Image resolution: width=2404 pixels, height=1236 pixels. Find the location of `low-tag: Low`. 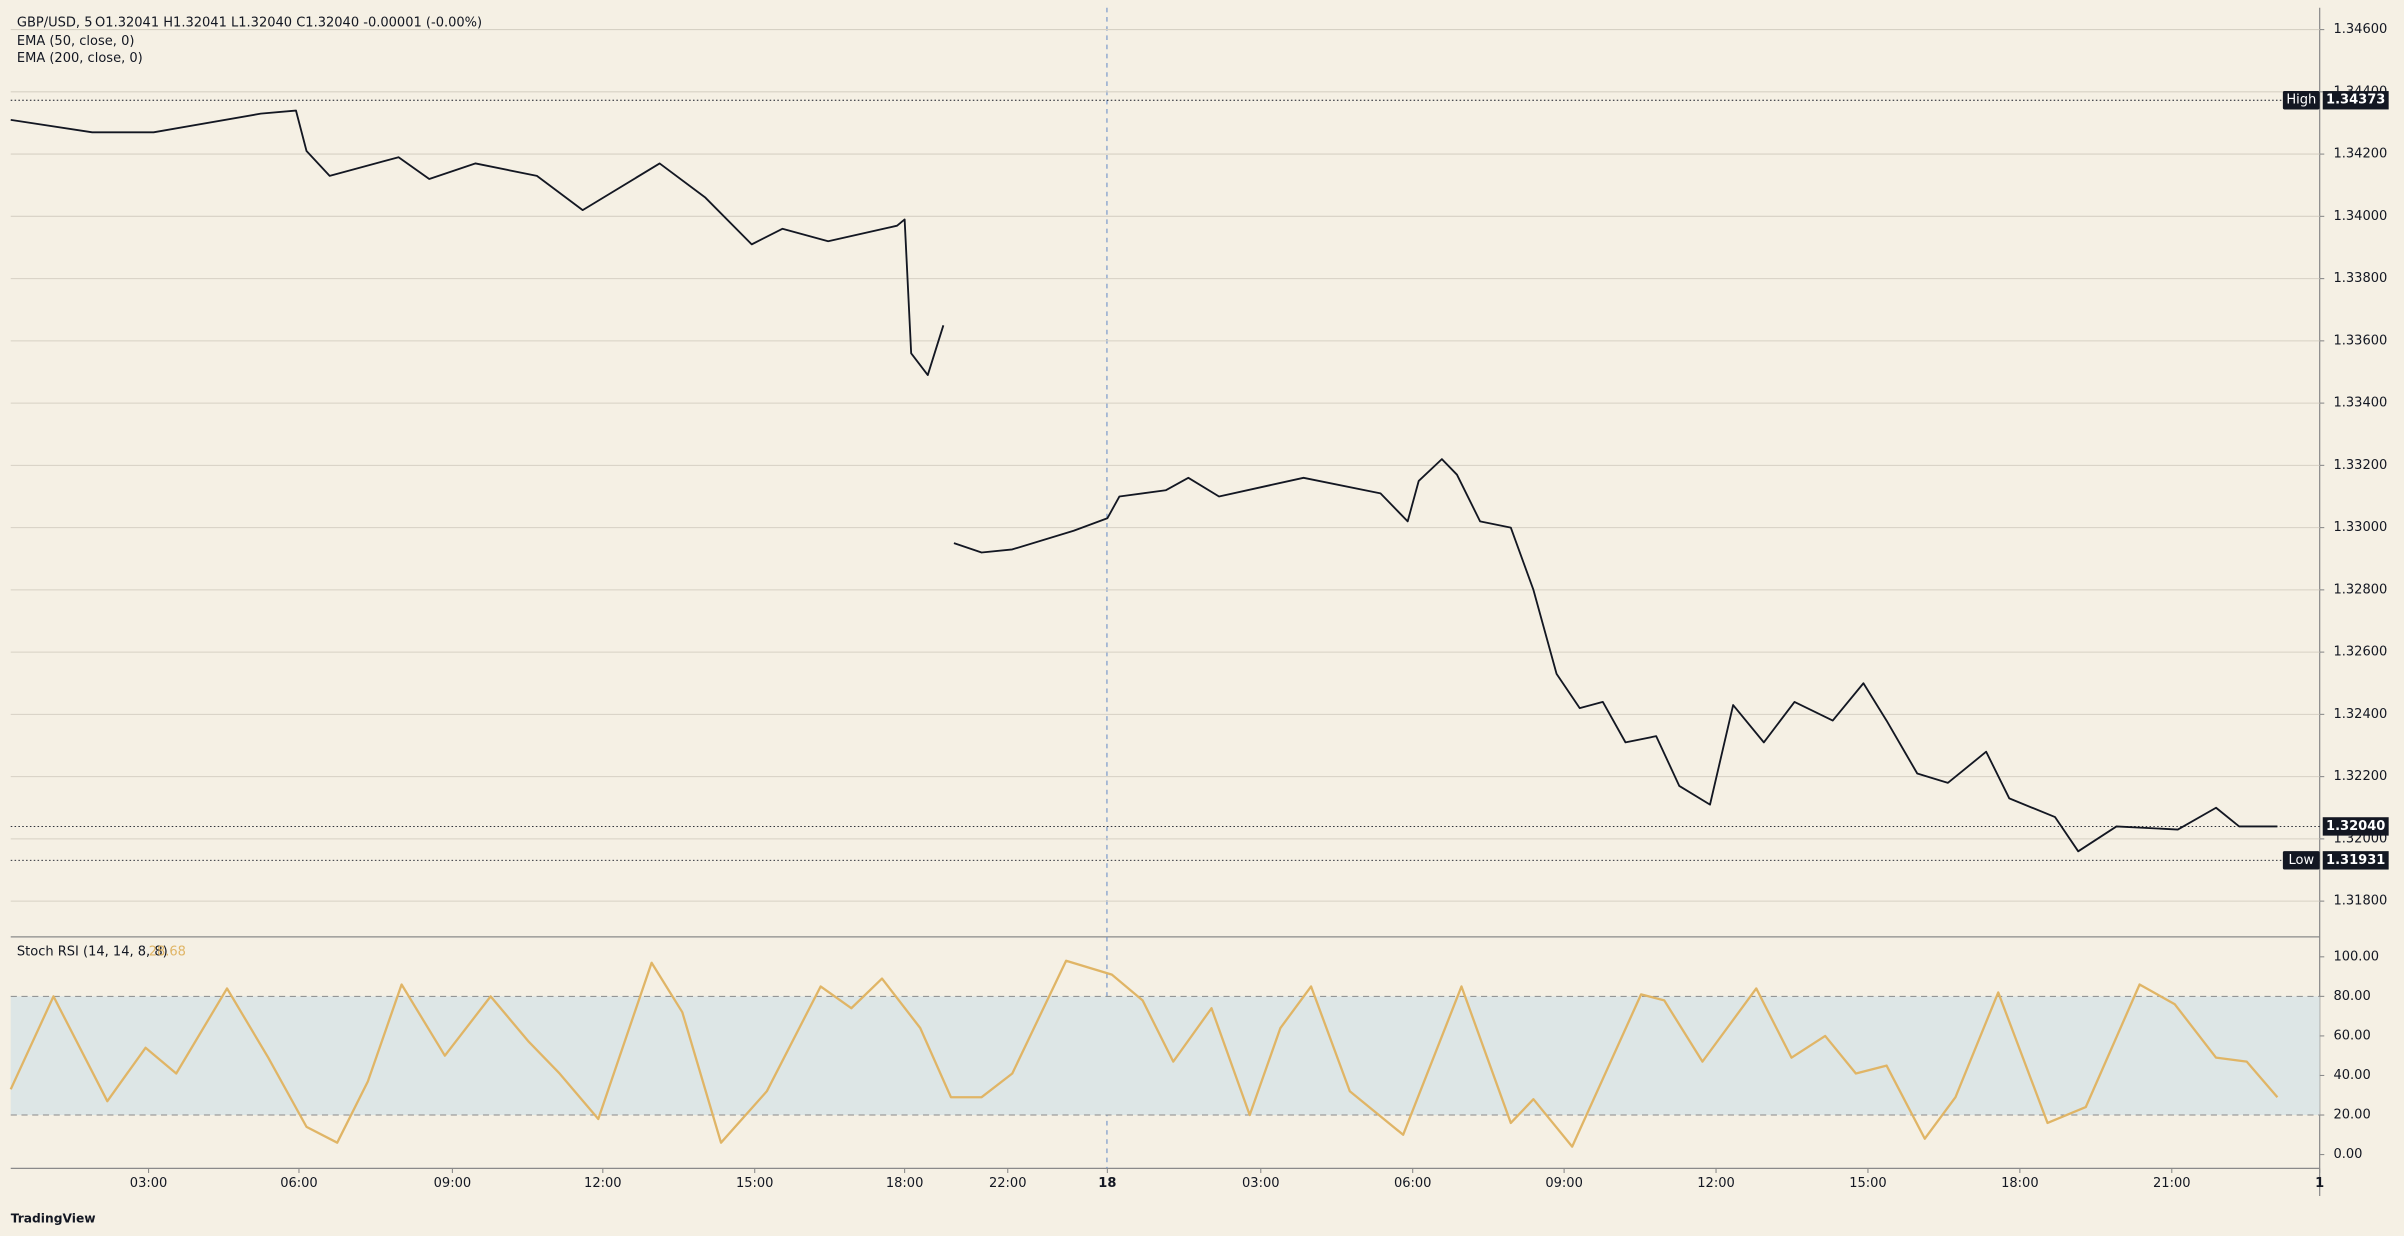

low-tag: Low is located at coordinates (2301, 860).